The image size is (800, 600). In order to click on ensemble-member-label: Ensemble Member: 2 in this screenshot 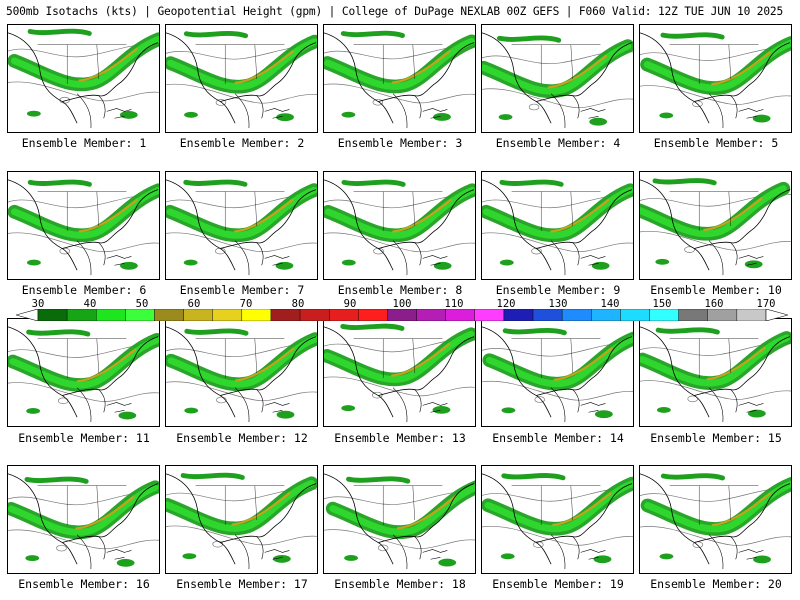, I will do `click(242, 143)`.